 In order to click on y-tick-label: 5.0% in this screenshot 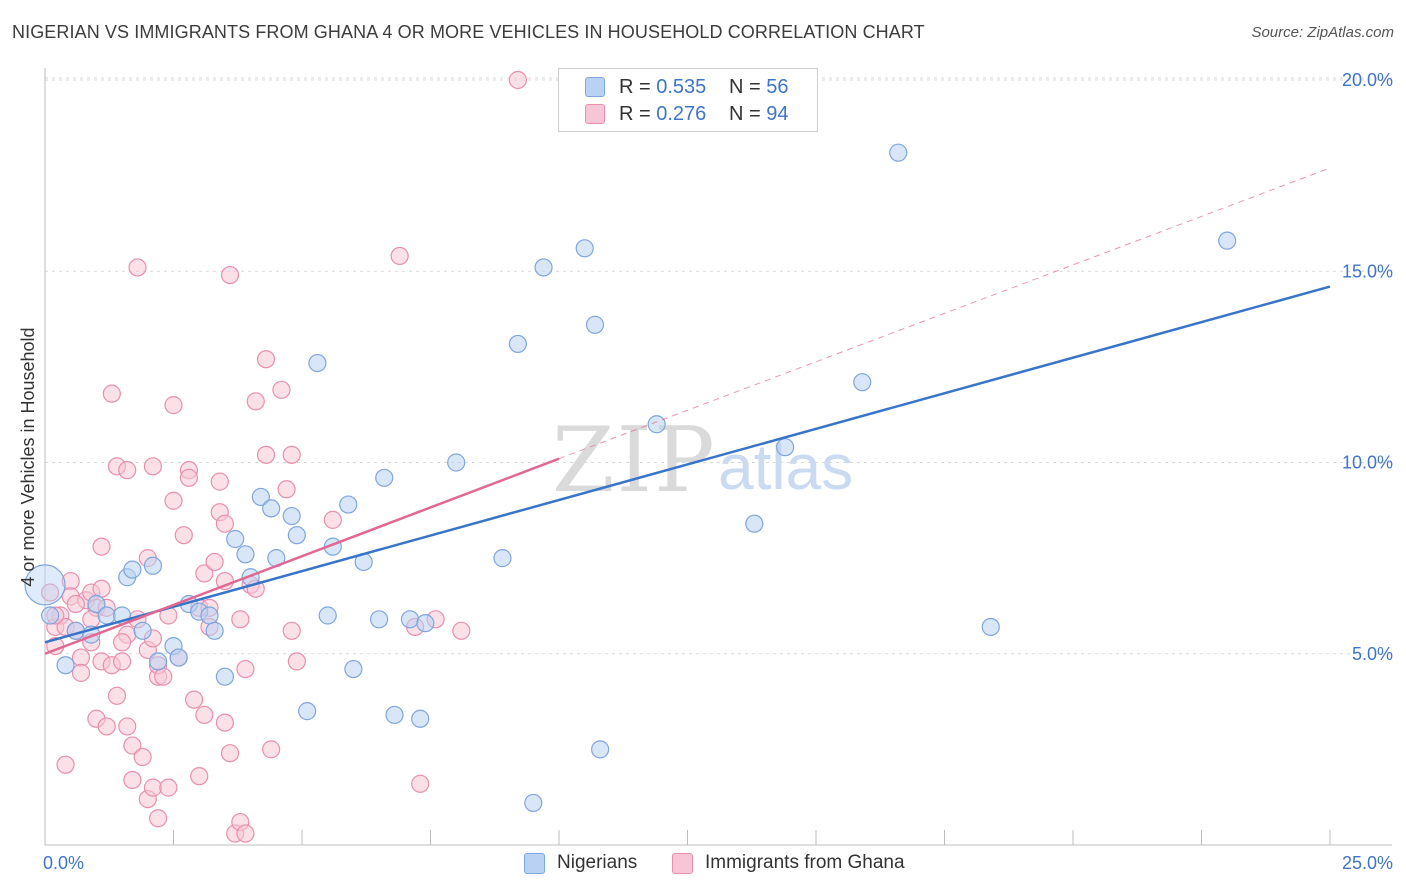, I will do `click(1372, 654)`.